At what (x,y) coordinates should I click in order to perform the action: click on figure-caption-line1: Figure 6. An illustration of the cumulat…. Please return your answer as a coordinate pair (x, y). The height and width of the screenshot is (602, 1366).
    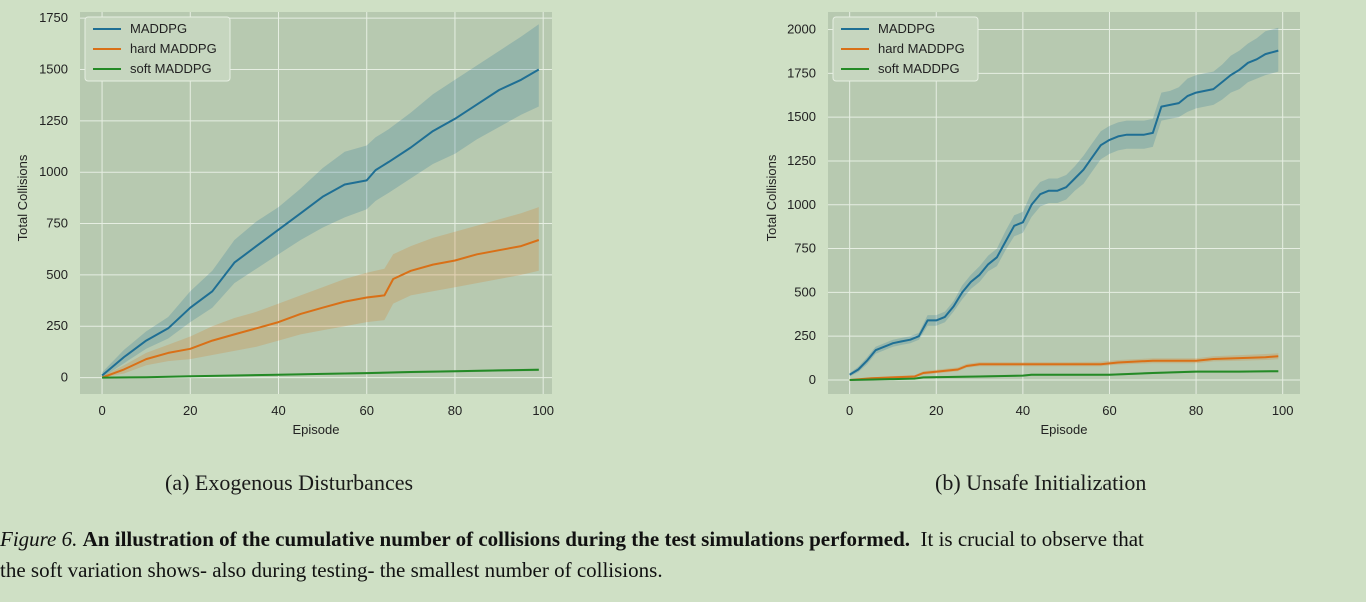
    Looking at the image, I should click on (683, 539).